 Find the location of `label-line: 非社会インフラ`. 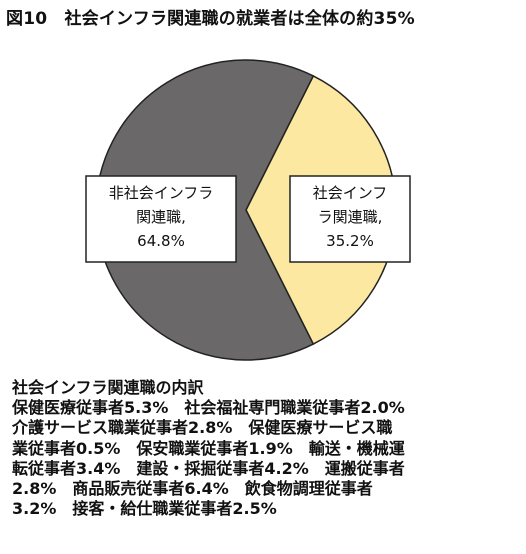

label-line: 非社会インフラ is located at coordinates (161, 193).